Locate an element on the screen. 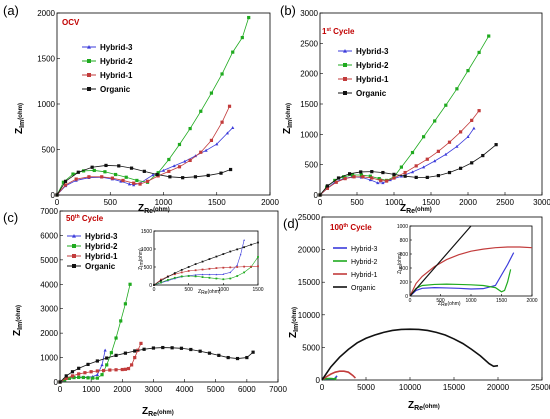 The width and height of the screenshot is (550, 419). d-inset-y-tick-label: 400 is located at coordinates (404, 269).